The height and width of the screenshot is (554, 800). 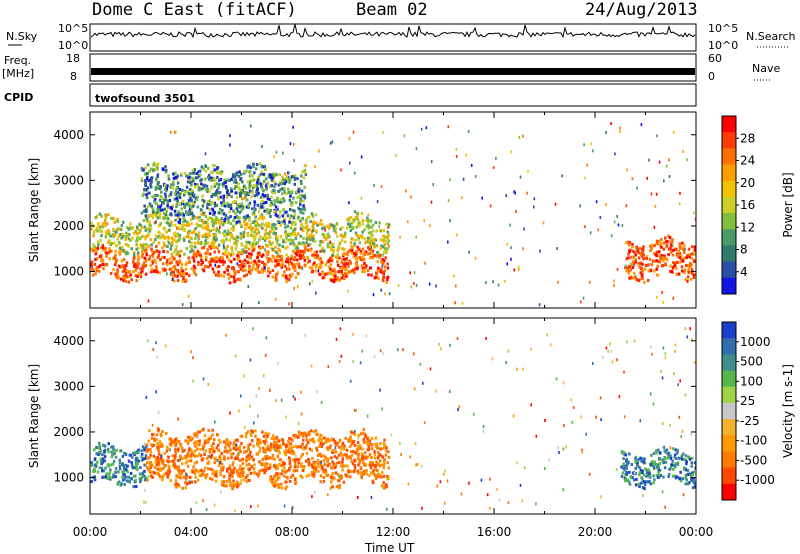 I want to click on nsearch-label: N.Search, so click(x=771, y=36).